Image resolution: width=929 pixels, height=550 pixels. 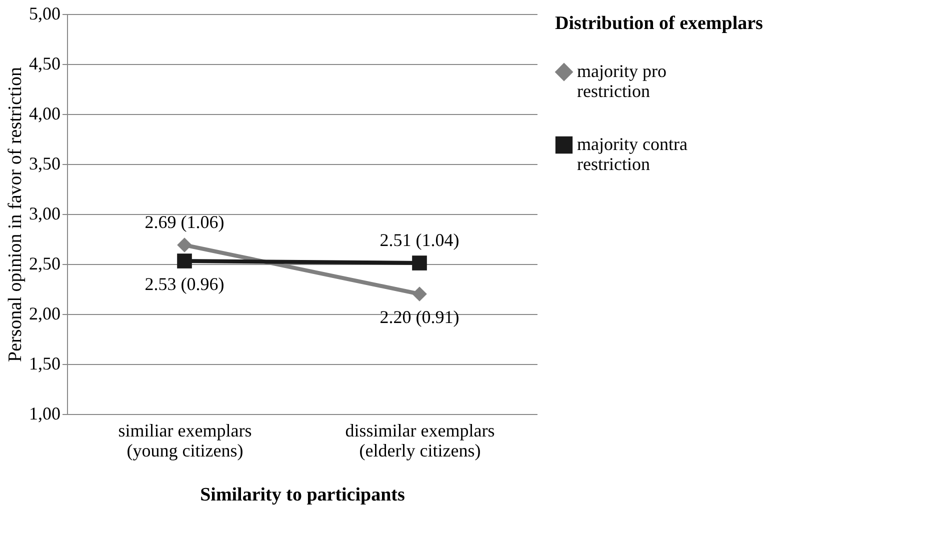 I want to click on y-tick-label: 1,50, so click(x=44, y=364).